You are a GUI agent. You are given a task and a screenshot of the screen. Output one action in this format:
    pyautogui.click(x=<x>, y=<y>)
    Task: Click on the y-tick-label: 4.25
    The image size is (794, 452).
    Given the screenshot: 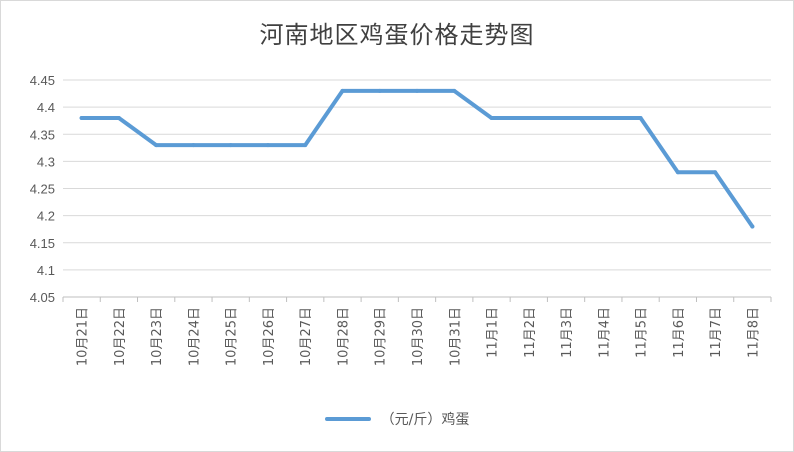 What is the action you would take?
    pyautogui.click(x=42, y=189)
    